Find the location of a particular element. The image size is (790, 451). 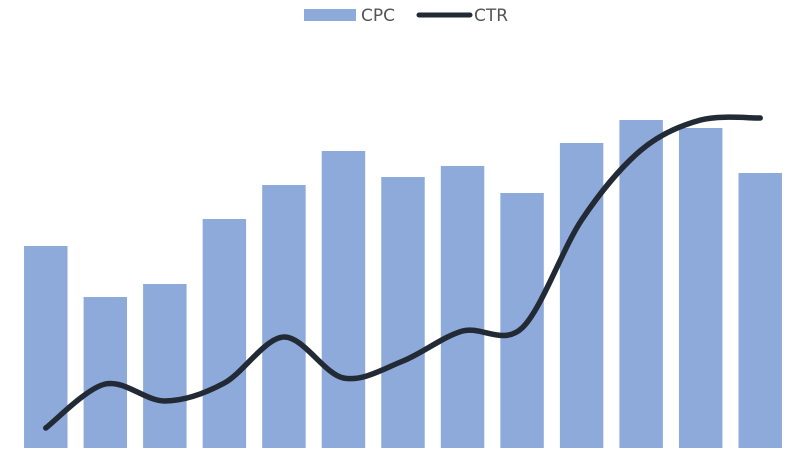

legend: CPC CTR is located at coordinates (406, 16).